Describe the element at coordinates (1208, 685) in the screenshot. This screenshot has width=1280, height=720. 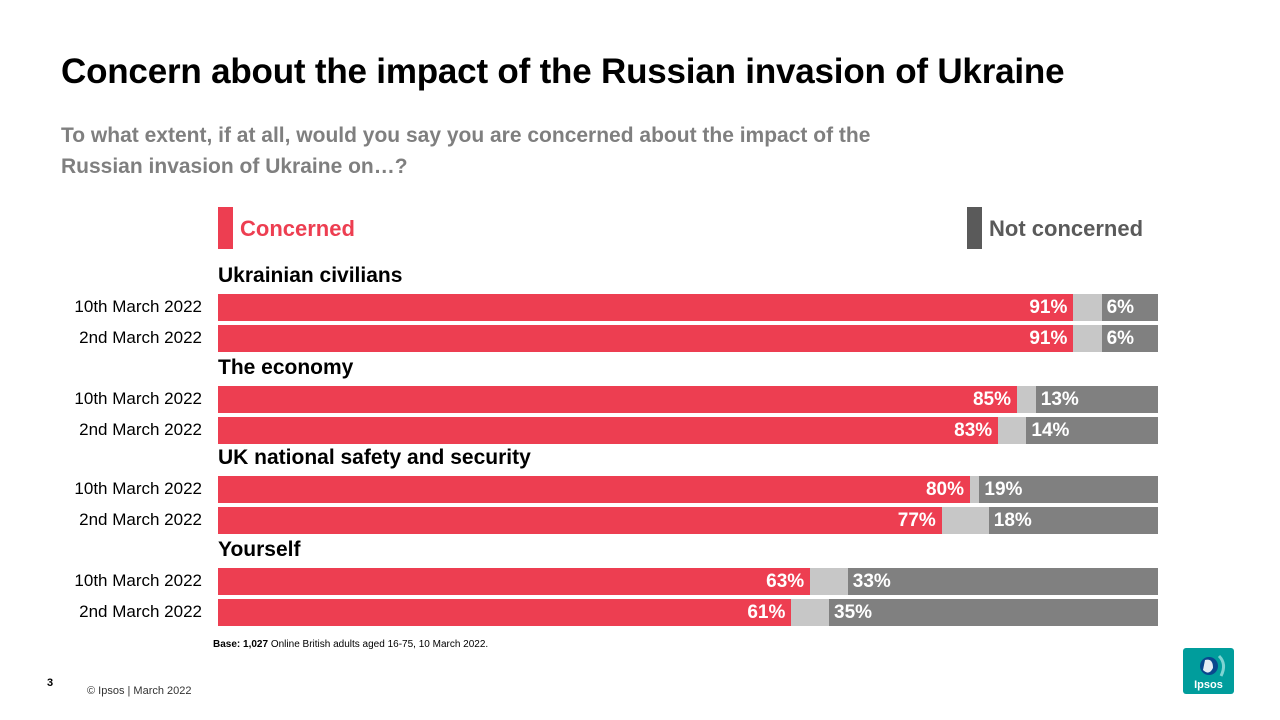
I see `logo-text: Ipsos` at that location.